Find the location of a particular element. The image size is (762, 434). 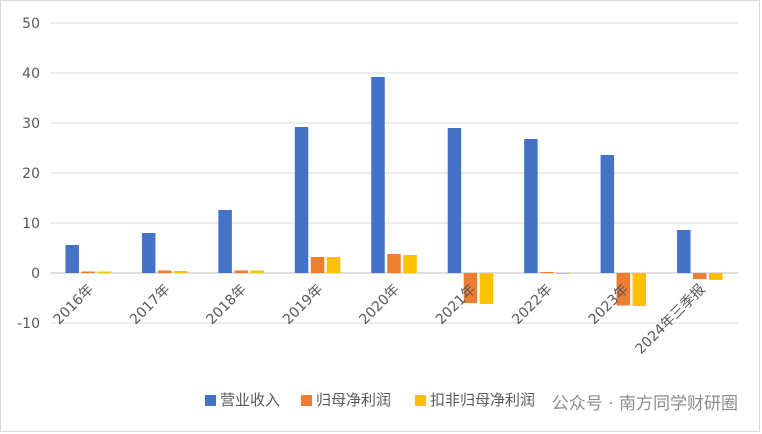

x-tick-label: 2019年 is located at coordinates (303, 305).